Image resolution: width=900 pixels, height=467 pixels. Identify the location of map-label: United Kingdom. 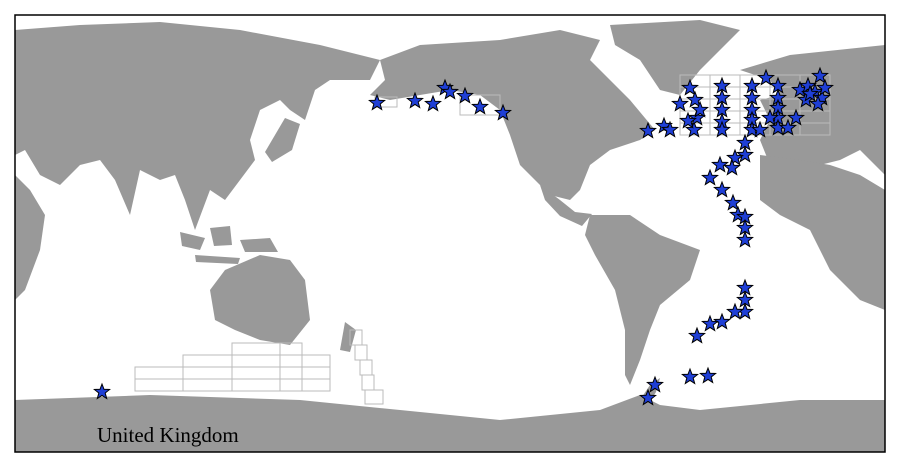
(168, 435).